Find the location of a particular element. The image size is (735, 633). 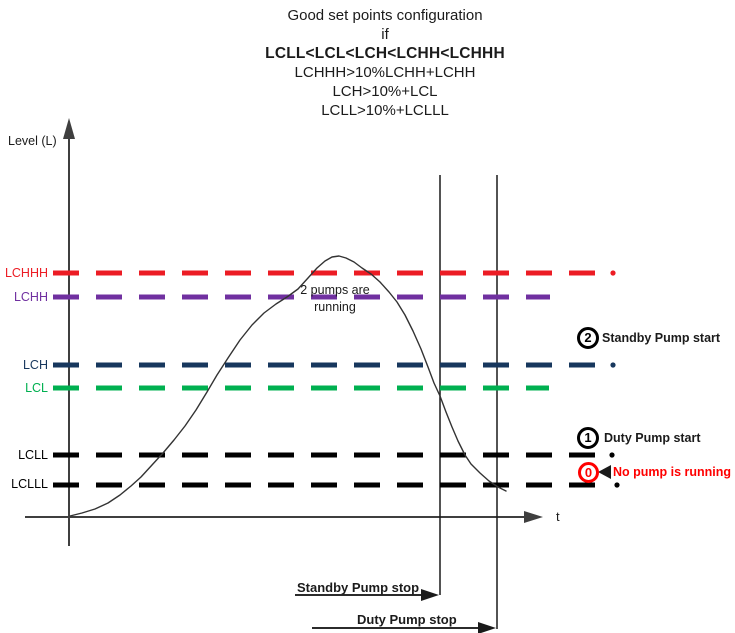

level-label-lcl: LCL is located at coordinates (36, 388).